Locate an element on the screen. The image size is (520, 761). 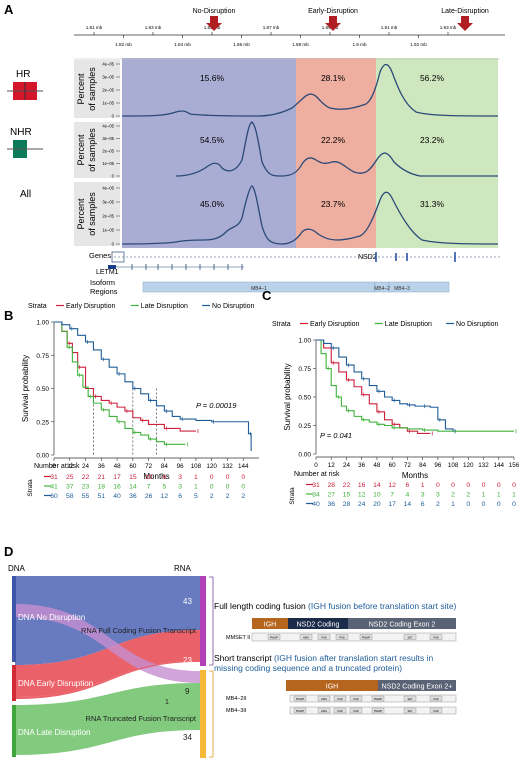
panel-a-label: A is located at coordinates (9, 9).